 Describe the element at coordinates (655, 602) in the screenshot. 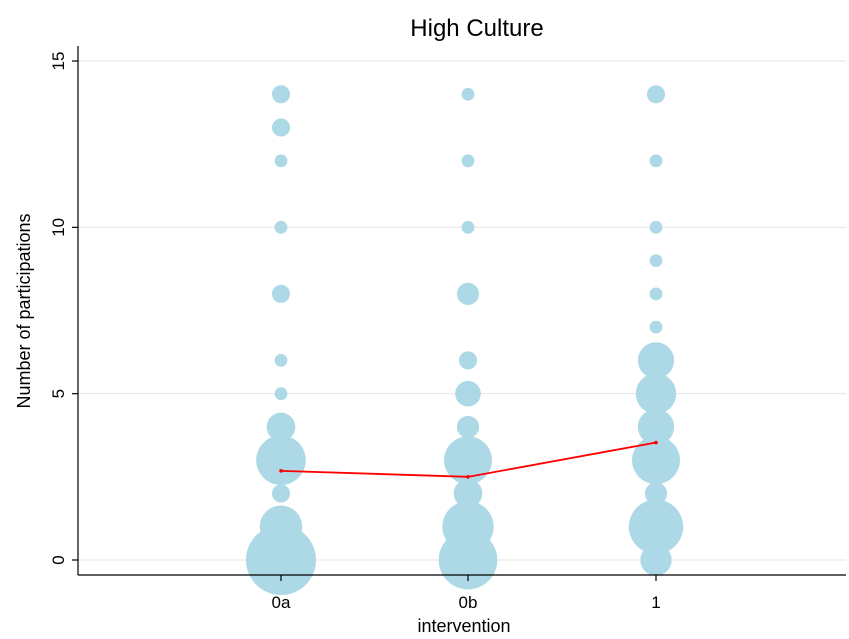

I see `x-tick-label: 1` at that location.